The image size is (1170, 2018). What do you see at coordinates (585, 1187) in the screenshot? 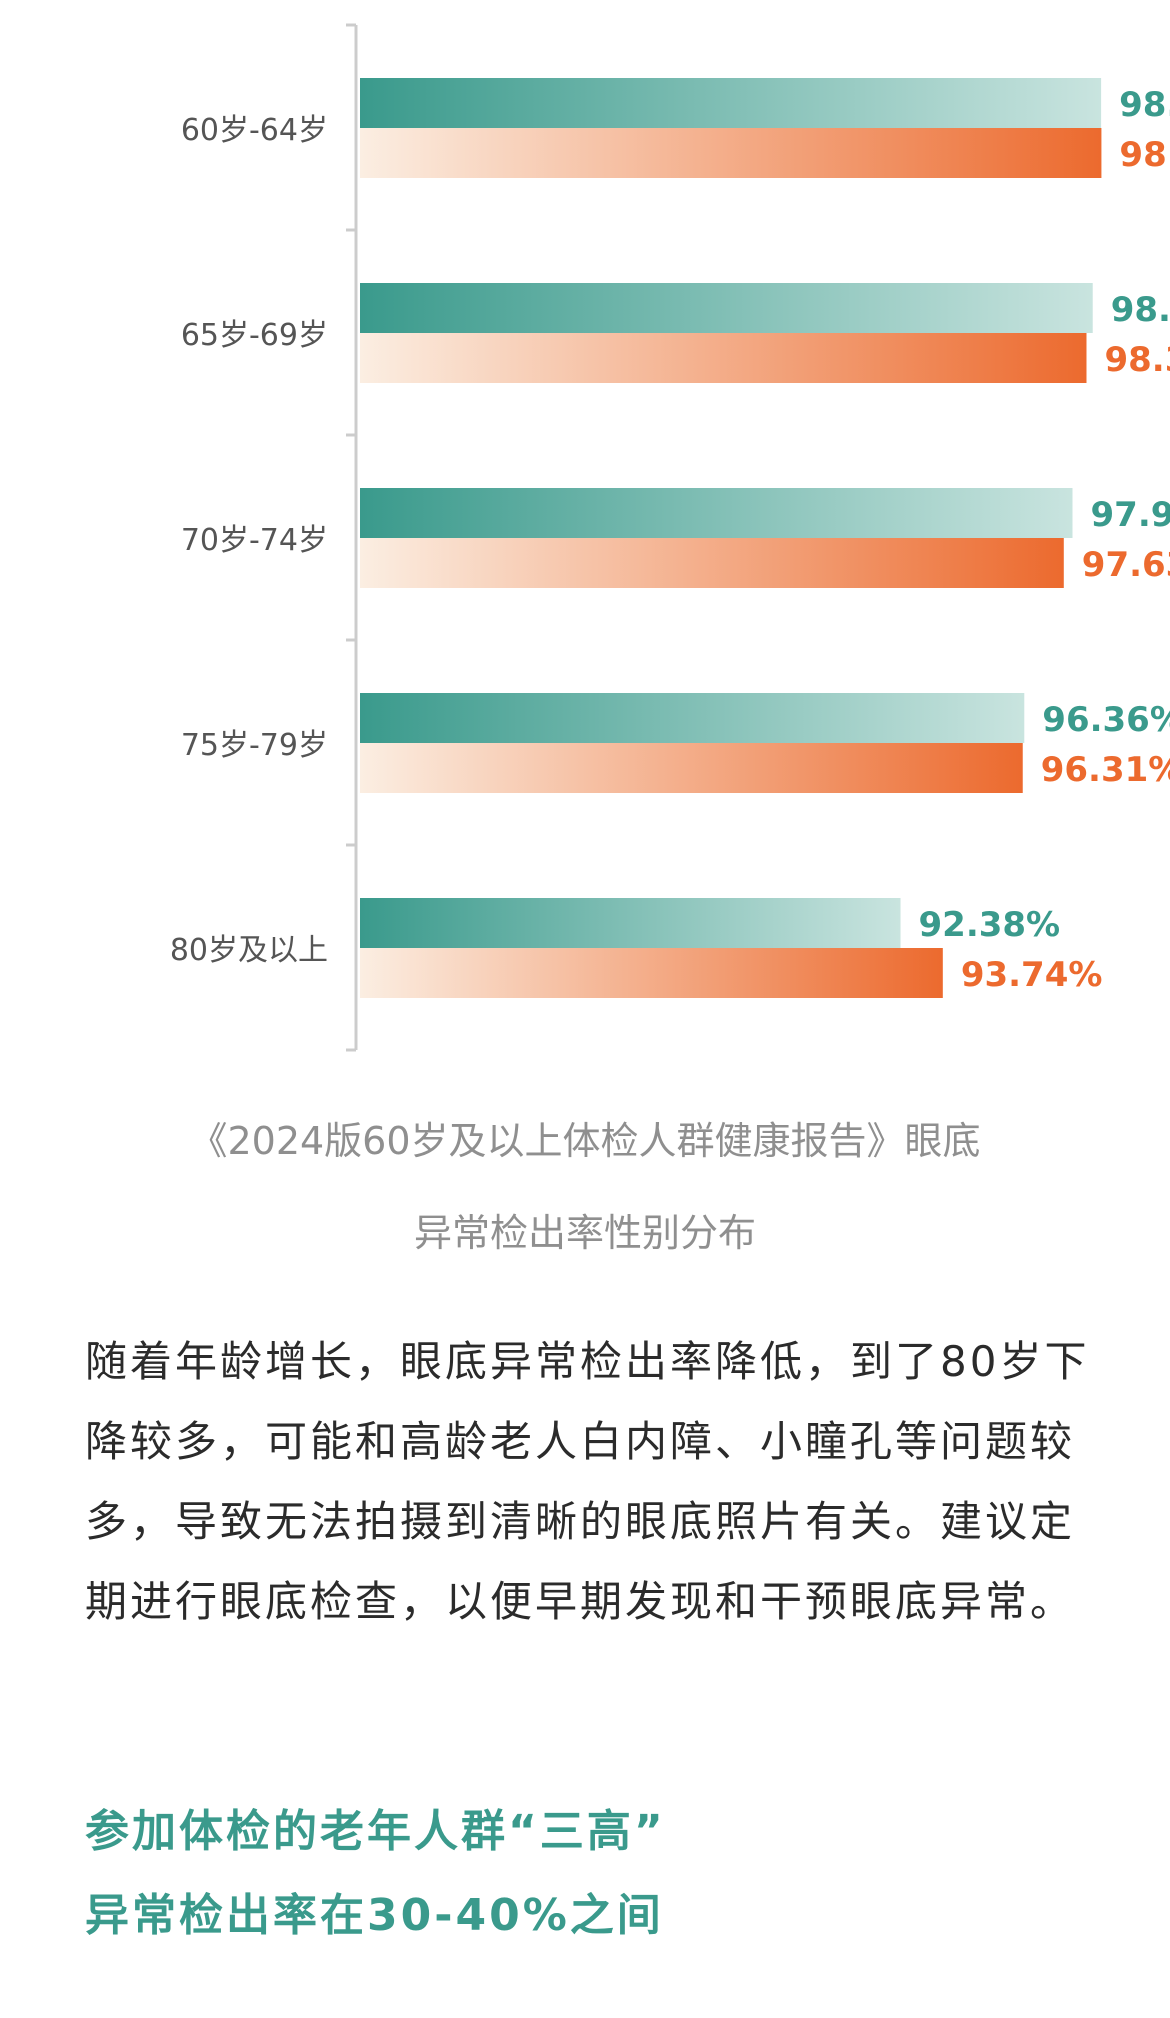
I see `chart-caption: 《2024版60岁及以上体检人群健康报告》眼底 异常检出率性别分布` at bounding box center [585, 1187].